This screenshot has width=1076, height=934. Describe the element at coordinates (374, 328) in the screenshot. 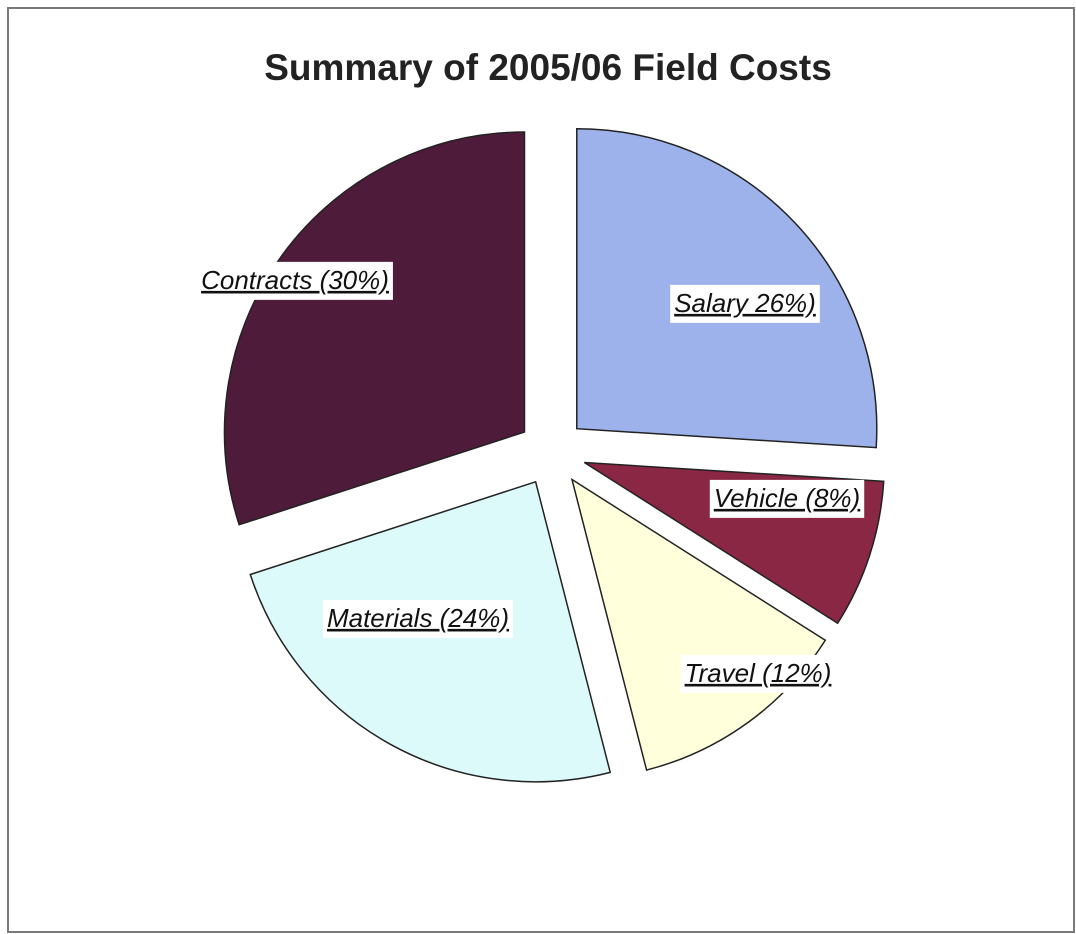

I see `pie-slice` at that location.